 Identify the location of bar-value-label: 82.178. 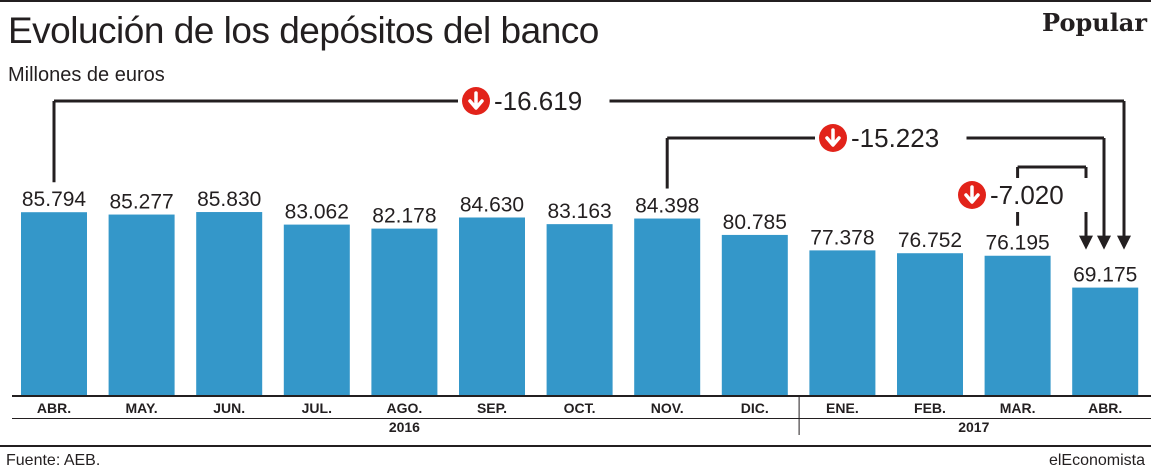
(404, 216).